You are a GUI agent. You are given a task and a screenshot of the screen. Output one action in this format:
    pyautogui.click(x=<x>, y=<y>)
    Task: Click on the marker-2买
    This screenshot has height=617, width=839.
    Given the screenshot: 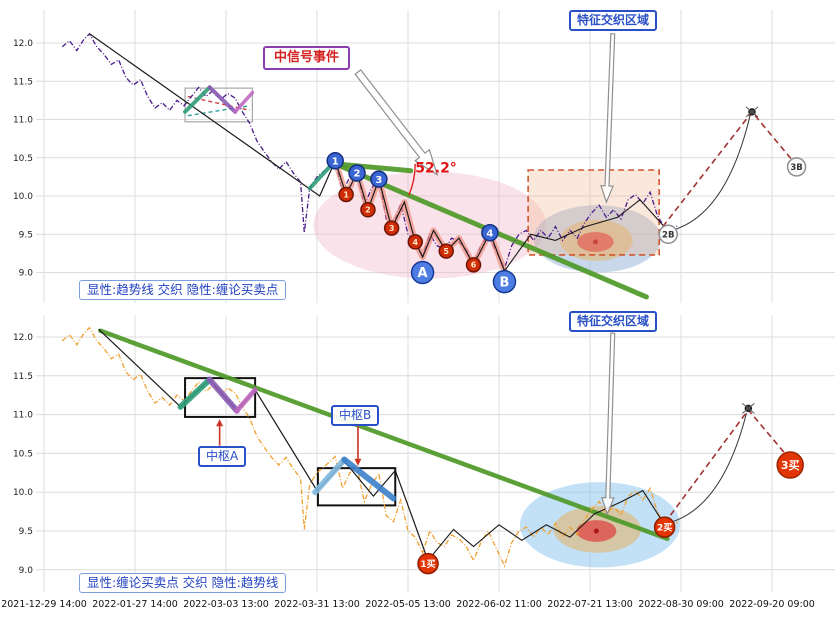 What is the action you would take?
    pyautogui.click(x=664, y=527)
    